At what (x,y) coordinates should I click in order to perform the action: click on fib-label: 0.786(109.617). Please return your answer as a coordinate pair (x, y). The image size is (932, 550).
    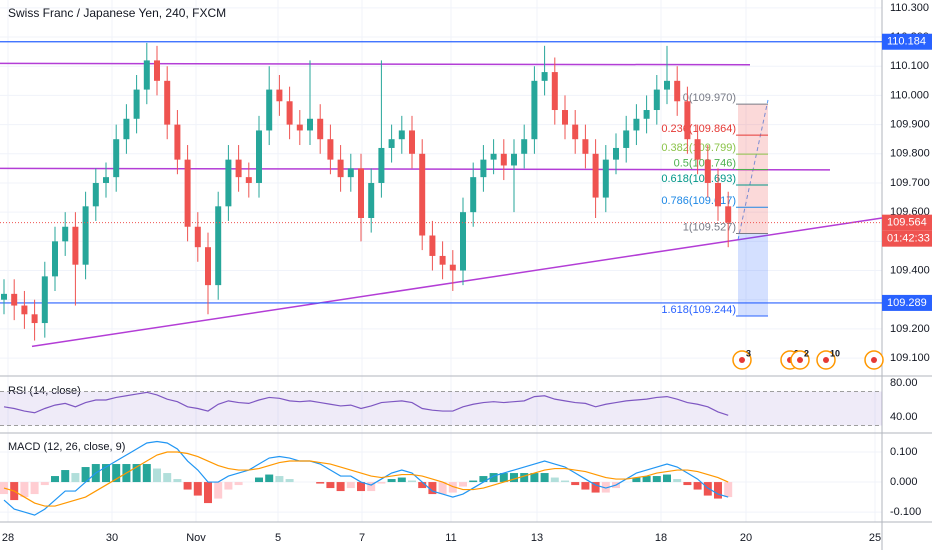
    Looking at the image, I should click on (698, 201).